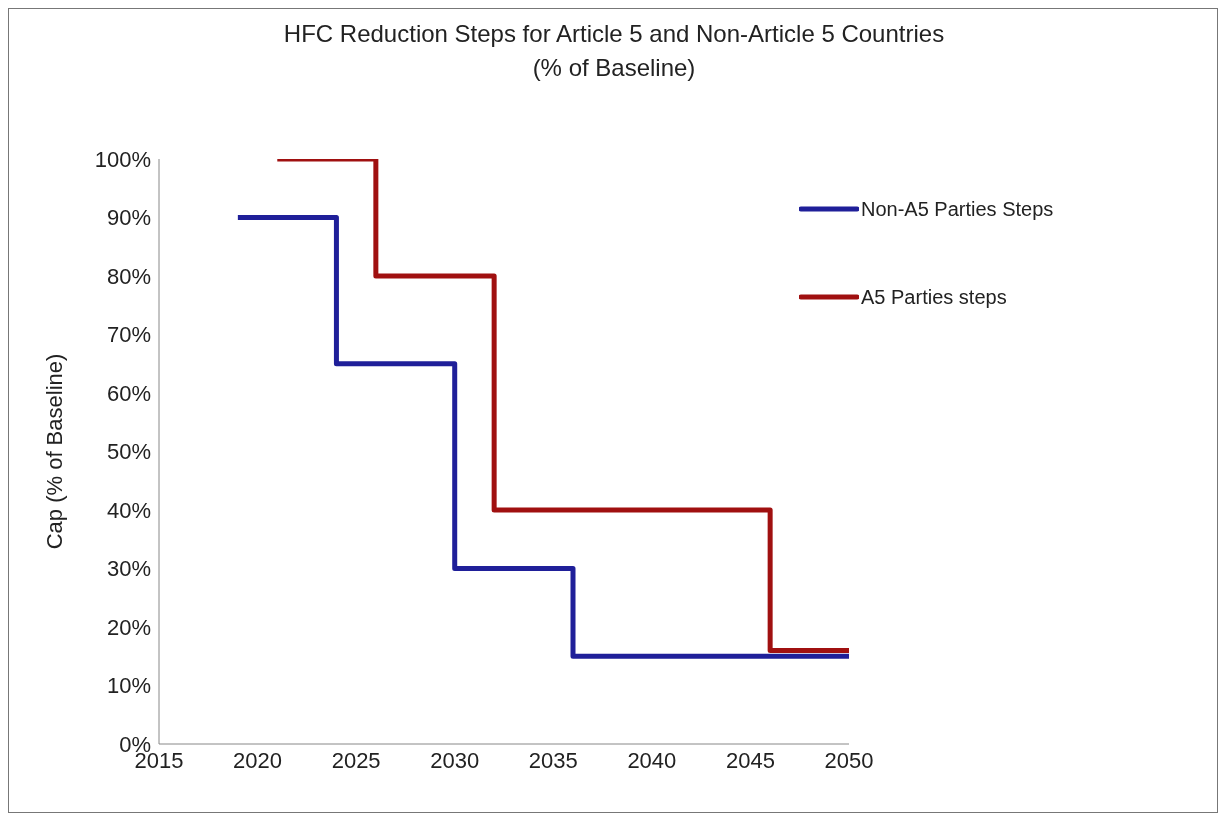 The width and height of the screenshot is (1230, 825). I want to click on x-tick-label: 2050, so click(849, 760).